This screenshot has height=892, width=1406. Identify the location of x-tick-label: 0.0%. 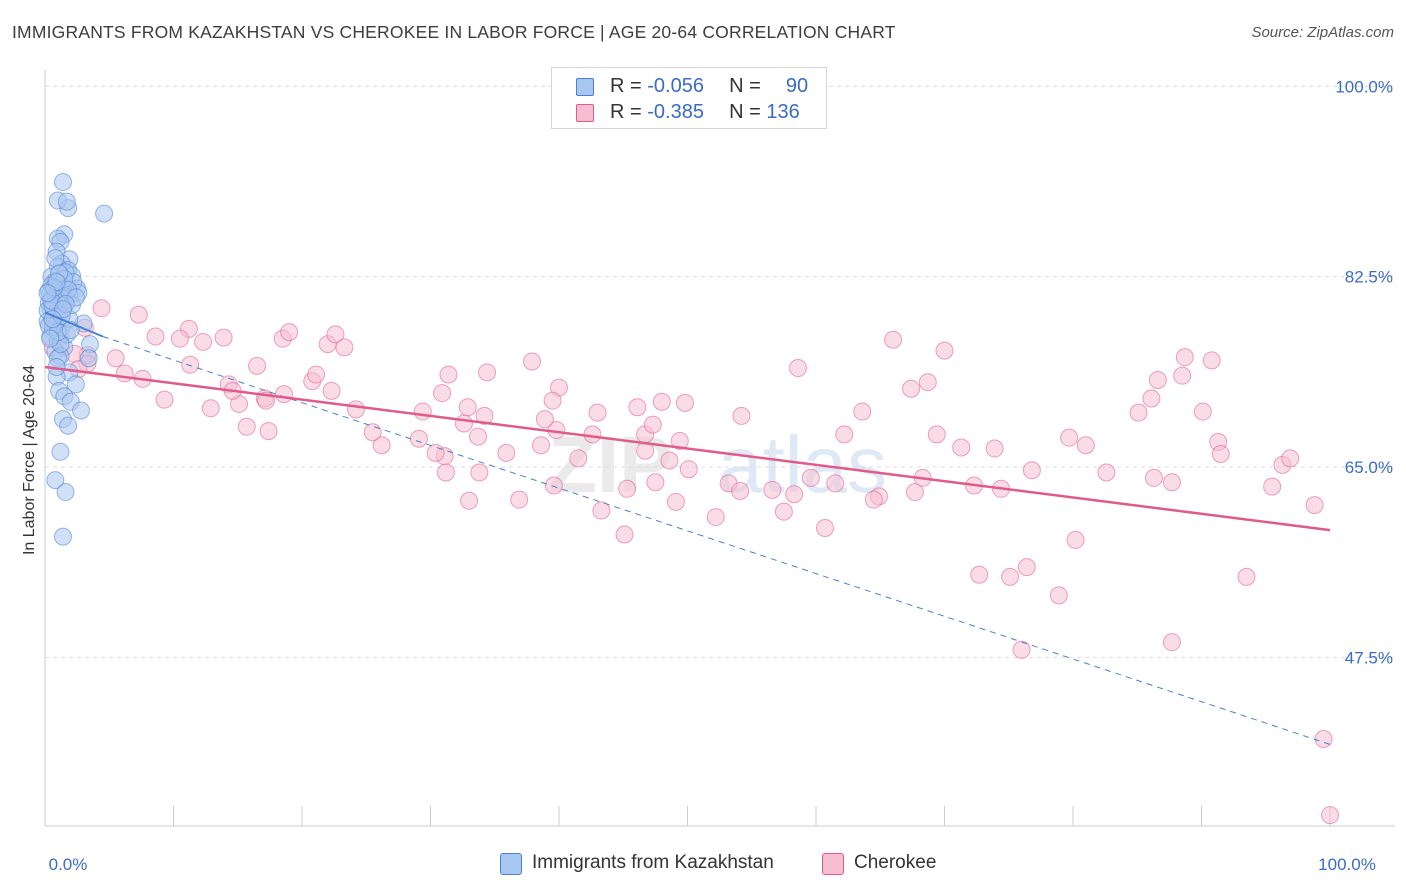
(68, 864).